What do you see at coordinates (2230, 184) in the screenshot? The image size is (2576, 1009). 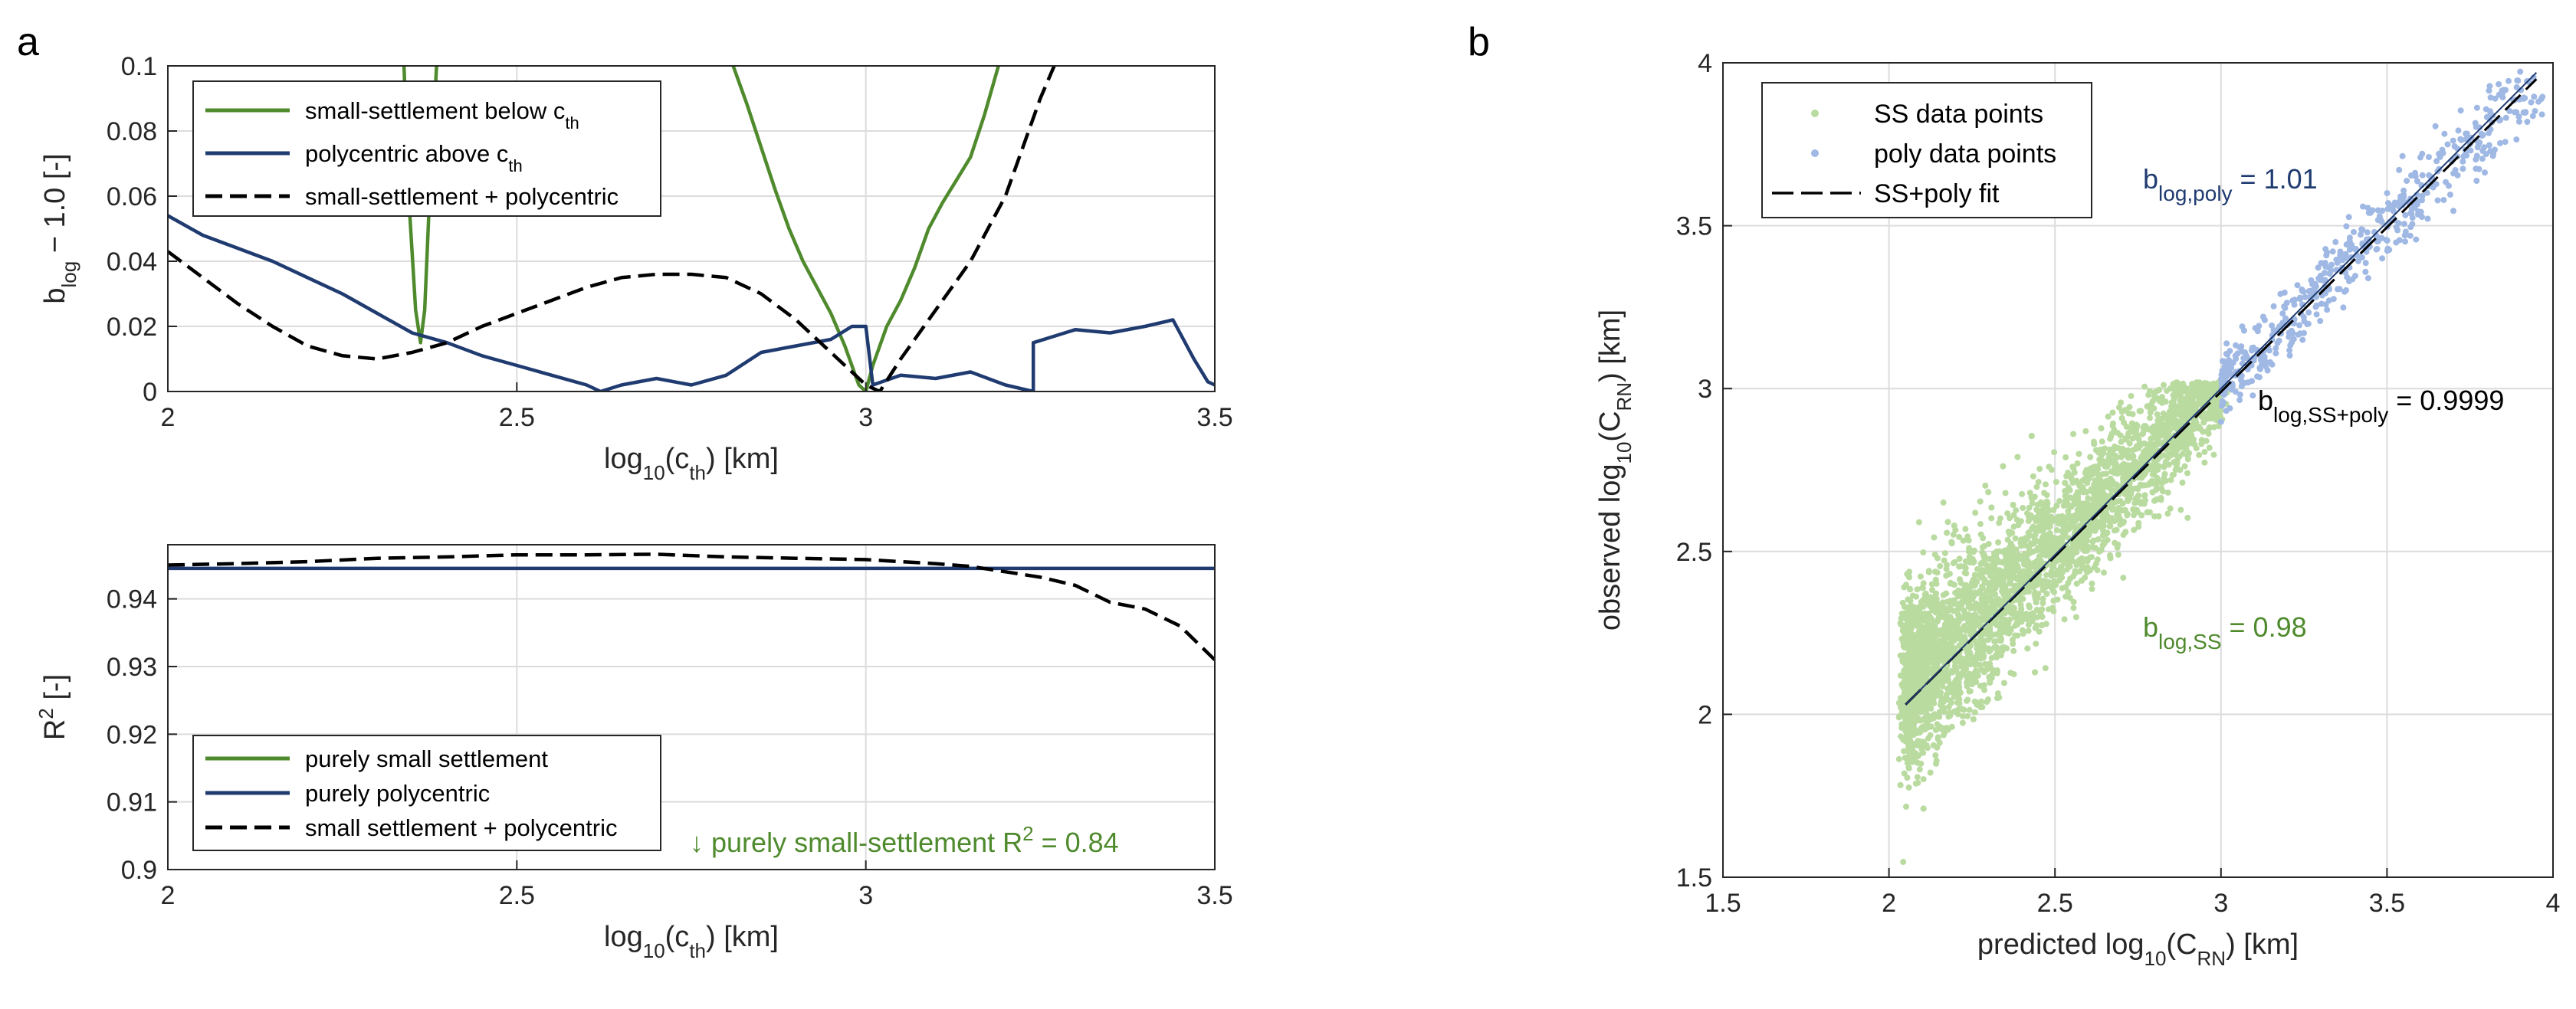 I see `annotation-blog-poly: blog,poly = 1.01` at bounding box center [2230, 184].